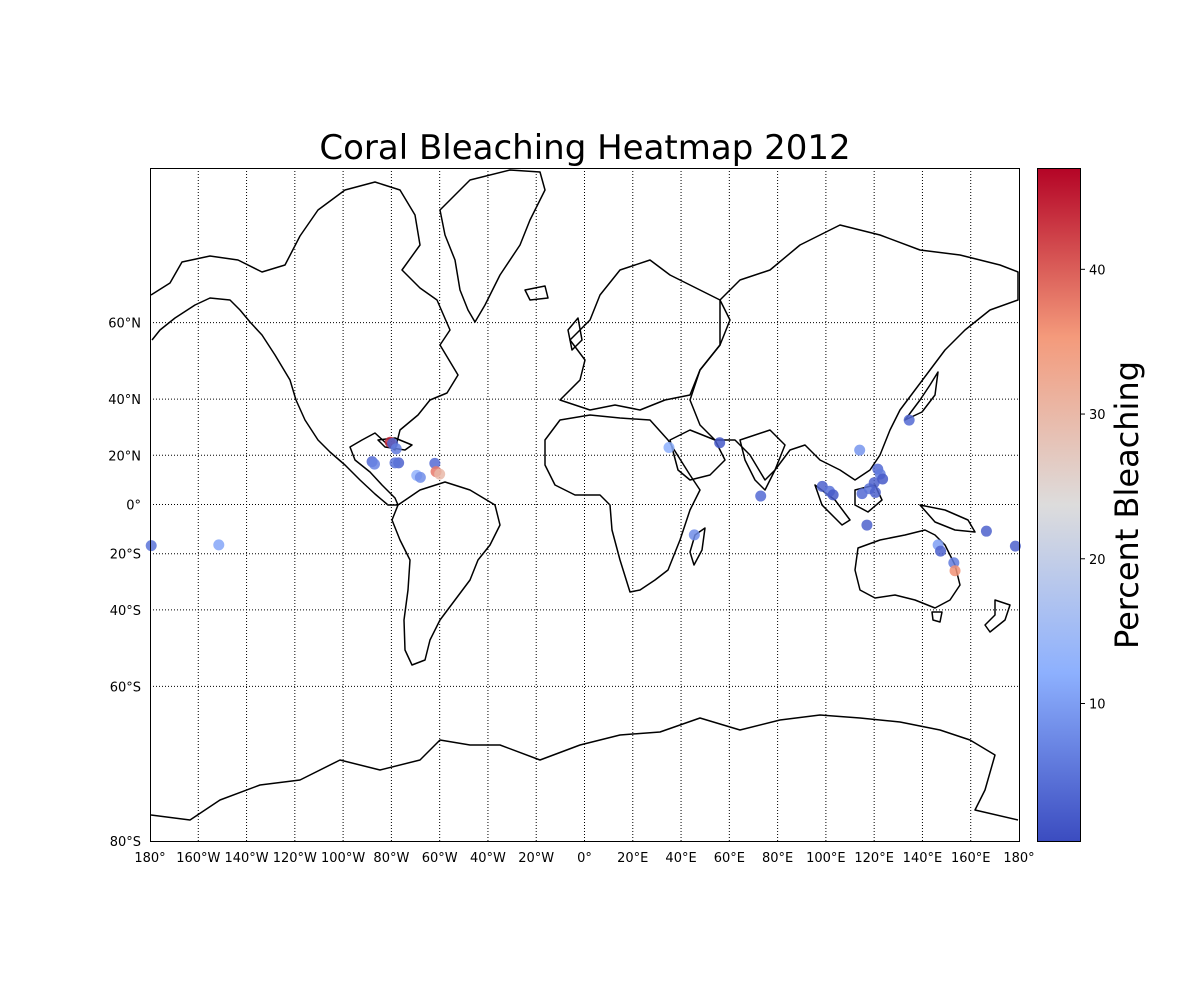 This screenshot has height=1000, width=1200. Describe the element at coordinates (1059, 505) in the screenshot. I see `colorbar` at that location.